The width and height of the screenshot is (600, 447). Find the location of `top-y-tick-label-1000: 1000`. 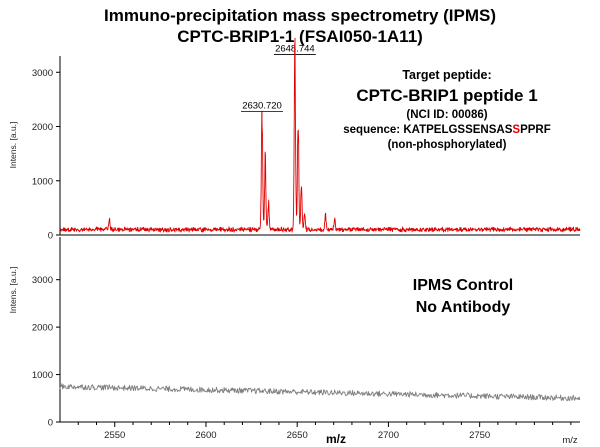

top-y-tick-label-1000: 1000 is located at coordinates (42, 181).